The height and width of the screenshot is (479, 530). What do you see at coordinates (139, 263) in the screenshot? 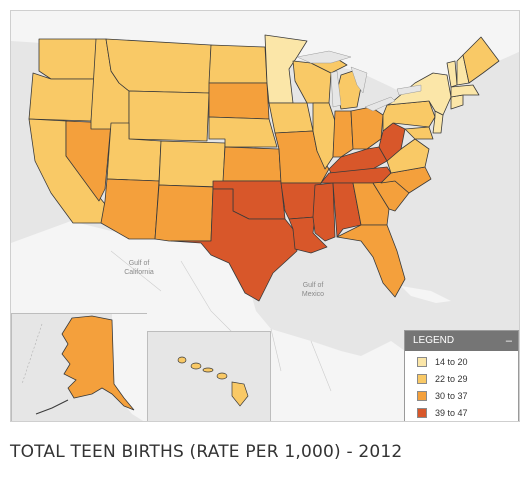
I see `gulf-california-label: Gulf of` at bounding box center [139, 263].